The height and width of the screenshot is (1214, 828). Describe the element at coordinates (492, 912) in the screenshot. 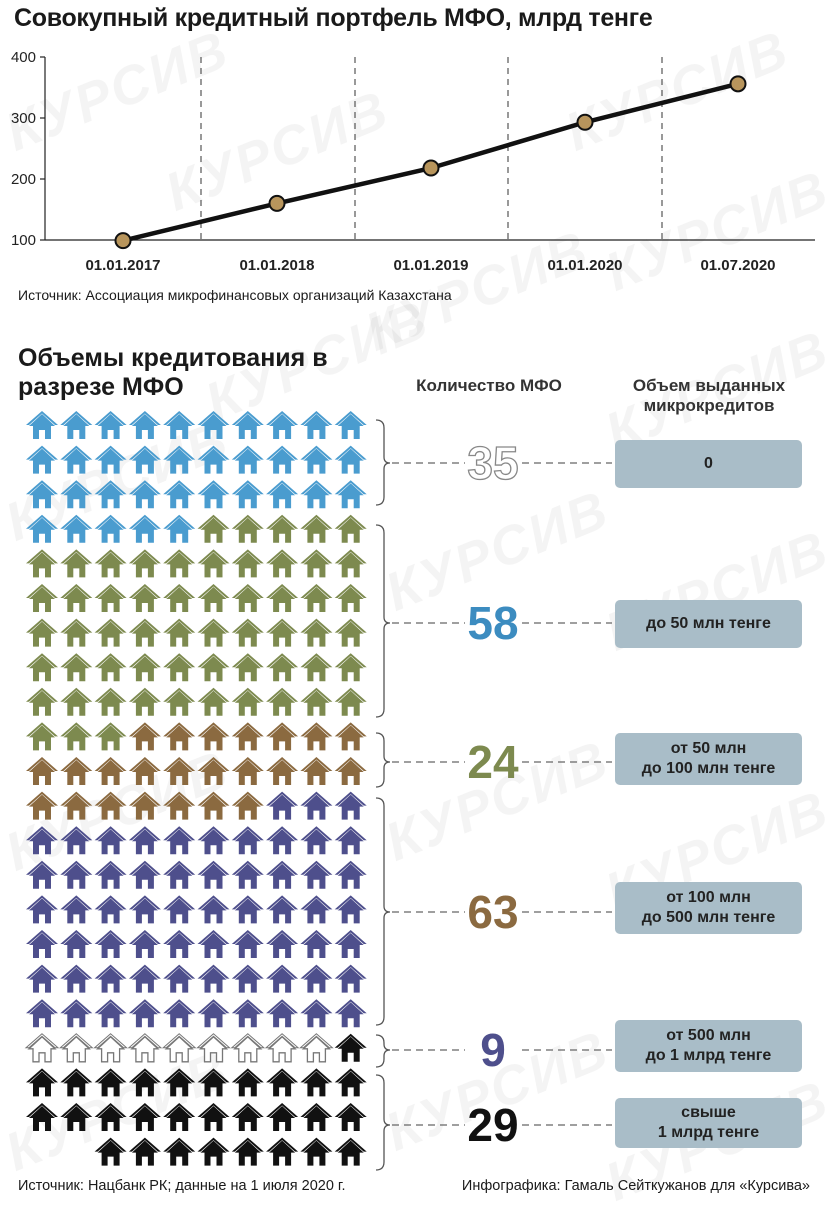

I see `group-count: 63` at that location.